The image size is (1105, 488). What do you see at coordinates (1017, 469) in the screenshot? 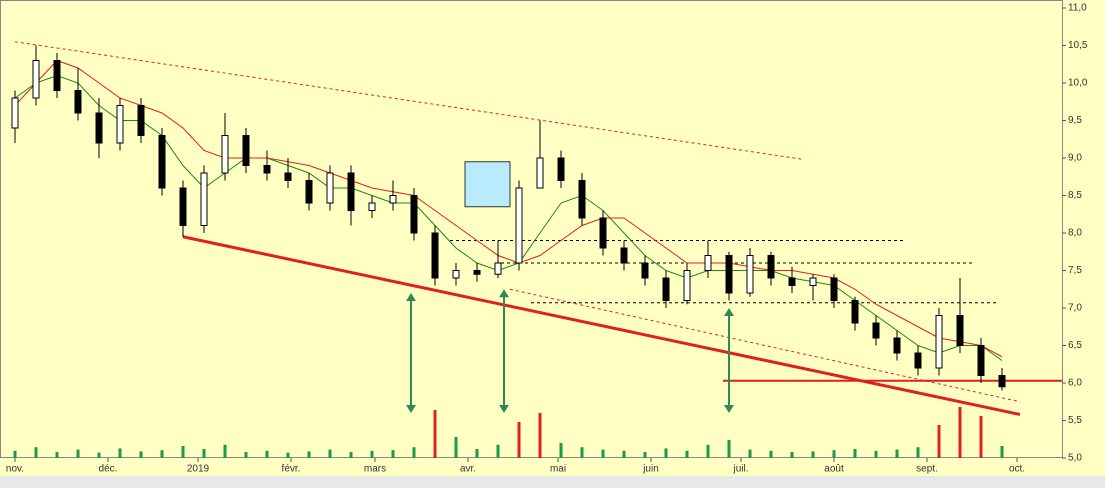
I see `x-tick-label: oct.` at bounding box center [1017, 469].